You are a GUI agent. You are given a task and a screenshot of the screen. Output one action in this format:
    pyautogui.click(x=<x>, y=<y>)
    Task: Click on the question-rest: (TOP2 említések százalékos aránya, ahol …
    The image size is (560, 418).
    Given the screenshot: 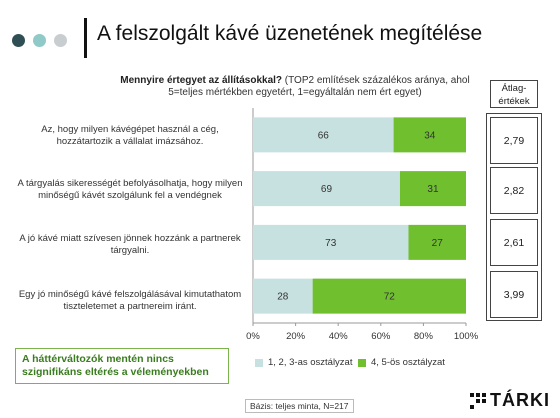 What is the action you would take?
    pyautogui.click(x=319, y=86)
    